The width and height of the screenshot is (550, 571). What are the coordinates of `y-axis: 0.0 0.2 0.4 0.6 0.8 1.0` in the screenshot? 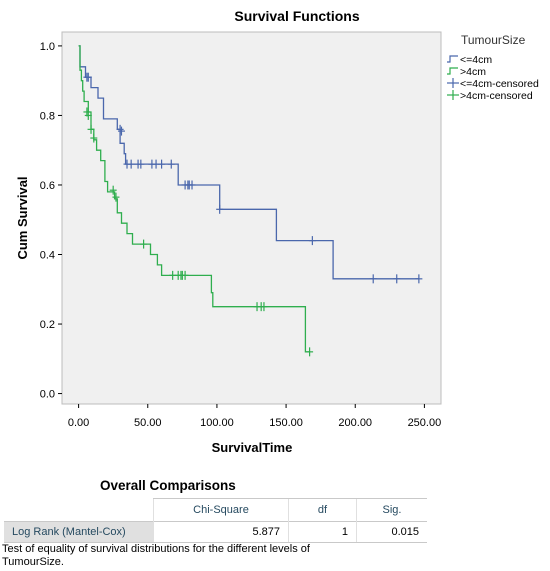 It's located at (51, 221).